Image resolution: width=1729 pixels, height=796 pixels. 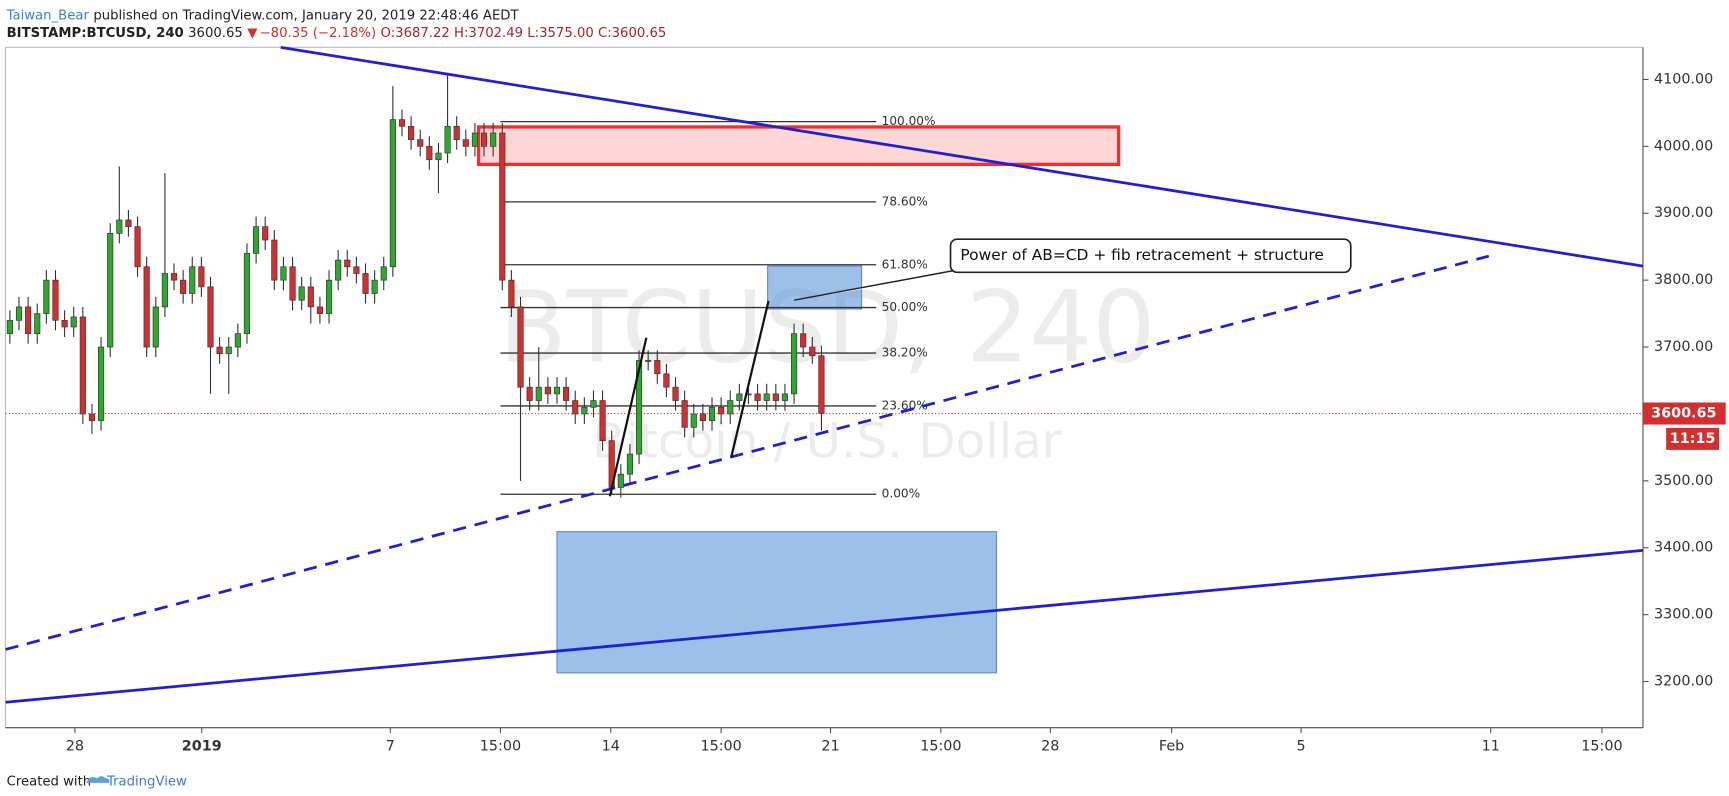 I want to click on callout-box, so click(x=1150, y=256).